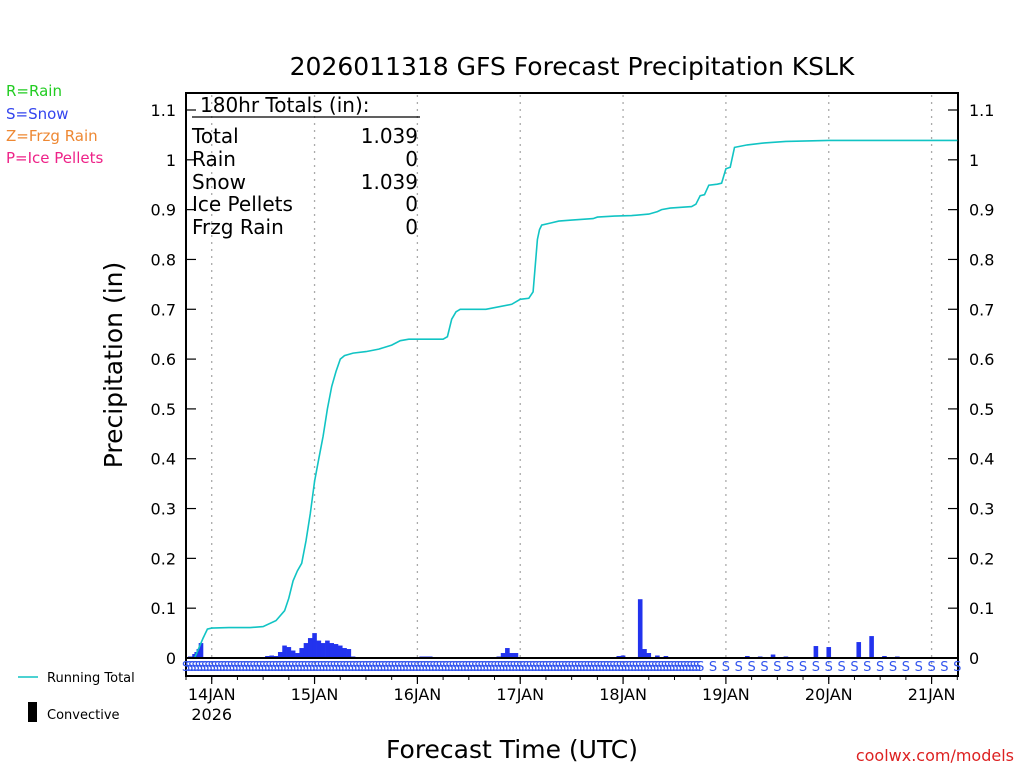 Image resolution: width=1024 pixels, height=768 pixels. What do you see at coordinates (981, 558) in the screenshot?
I see `y-tick-label-right: 0.2` at bounding box center [981, 558].